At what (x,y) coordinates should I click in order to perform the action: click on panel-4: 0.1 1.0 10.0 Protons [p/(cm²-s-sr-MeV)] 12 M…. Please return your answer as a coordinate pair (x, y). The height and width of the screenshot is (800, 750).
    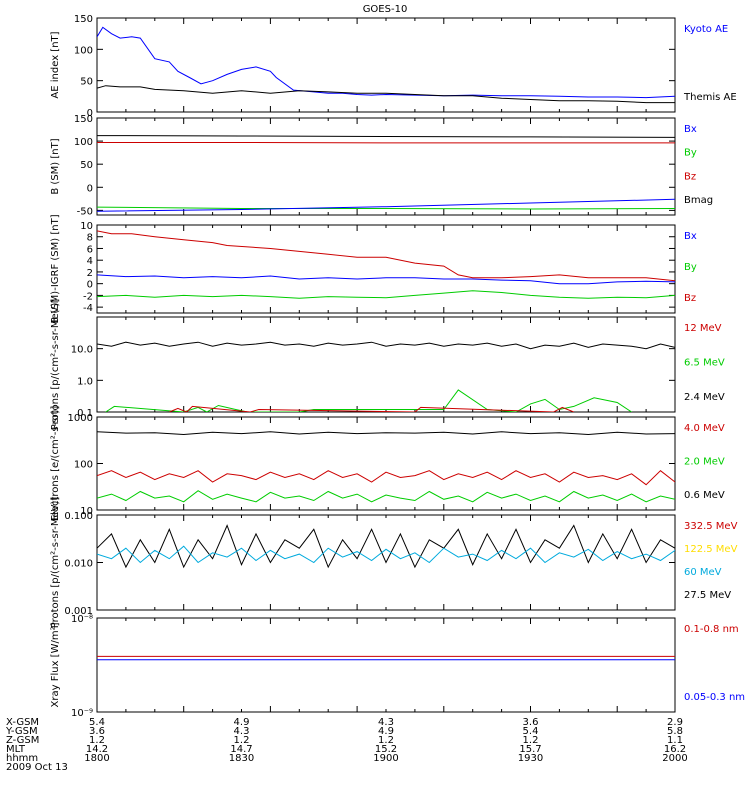
    Looking at the image, I should click on (387, 365).